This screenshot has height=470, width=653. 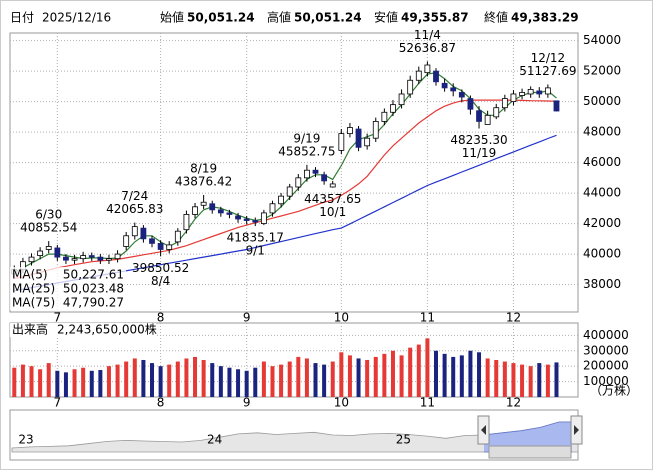 I want to click on x-tick-label: 11, so click(x=427, y=318).